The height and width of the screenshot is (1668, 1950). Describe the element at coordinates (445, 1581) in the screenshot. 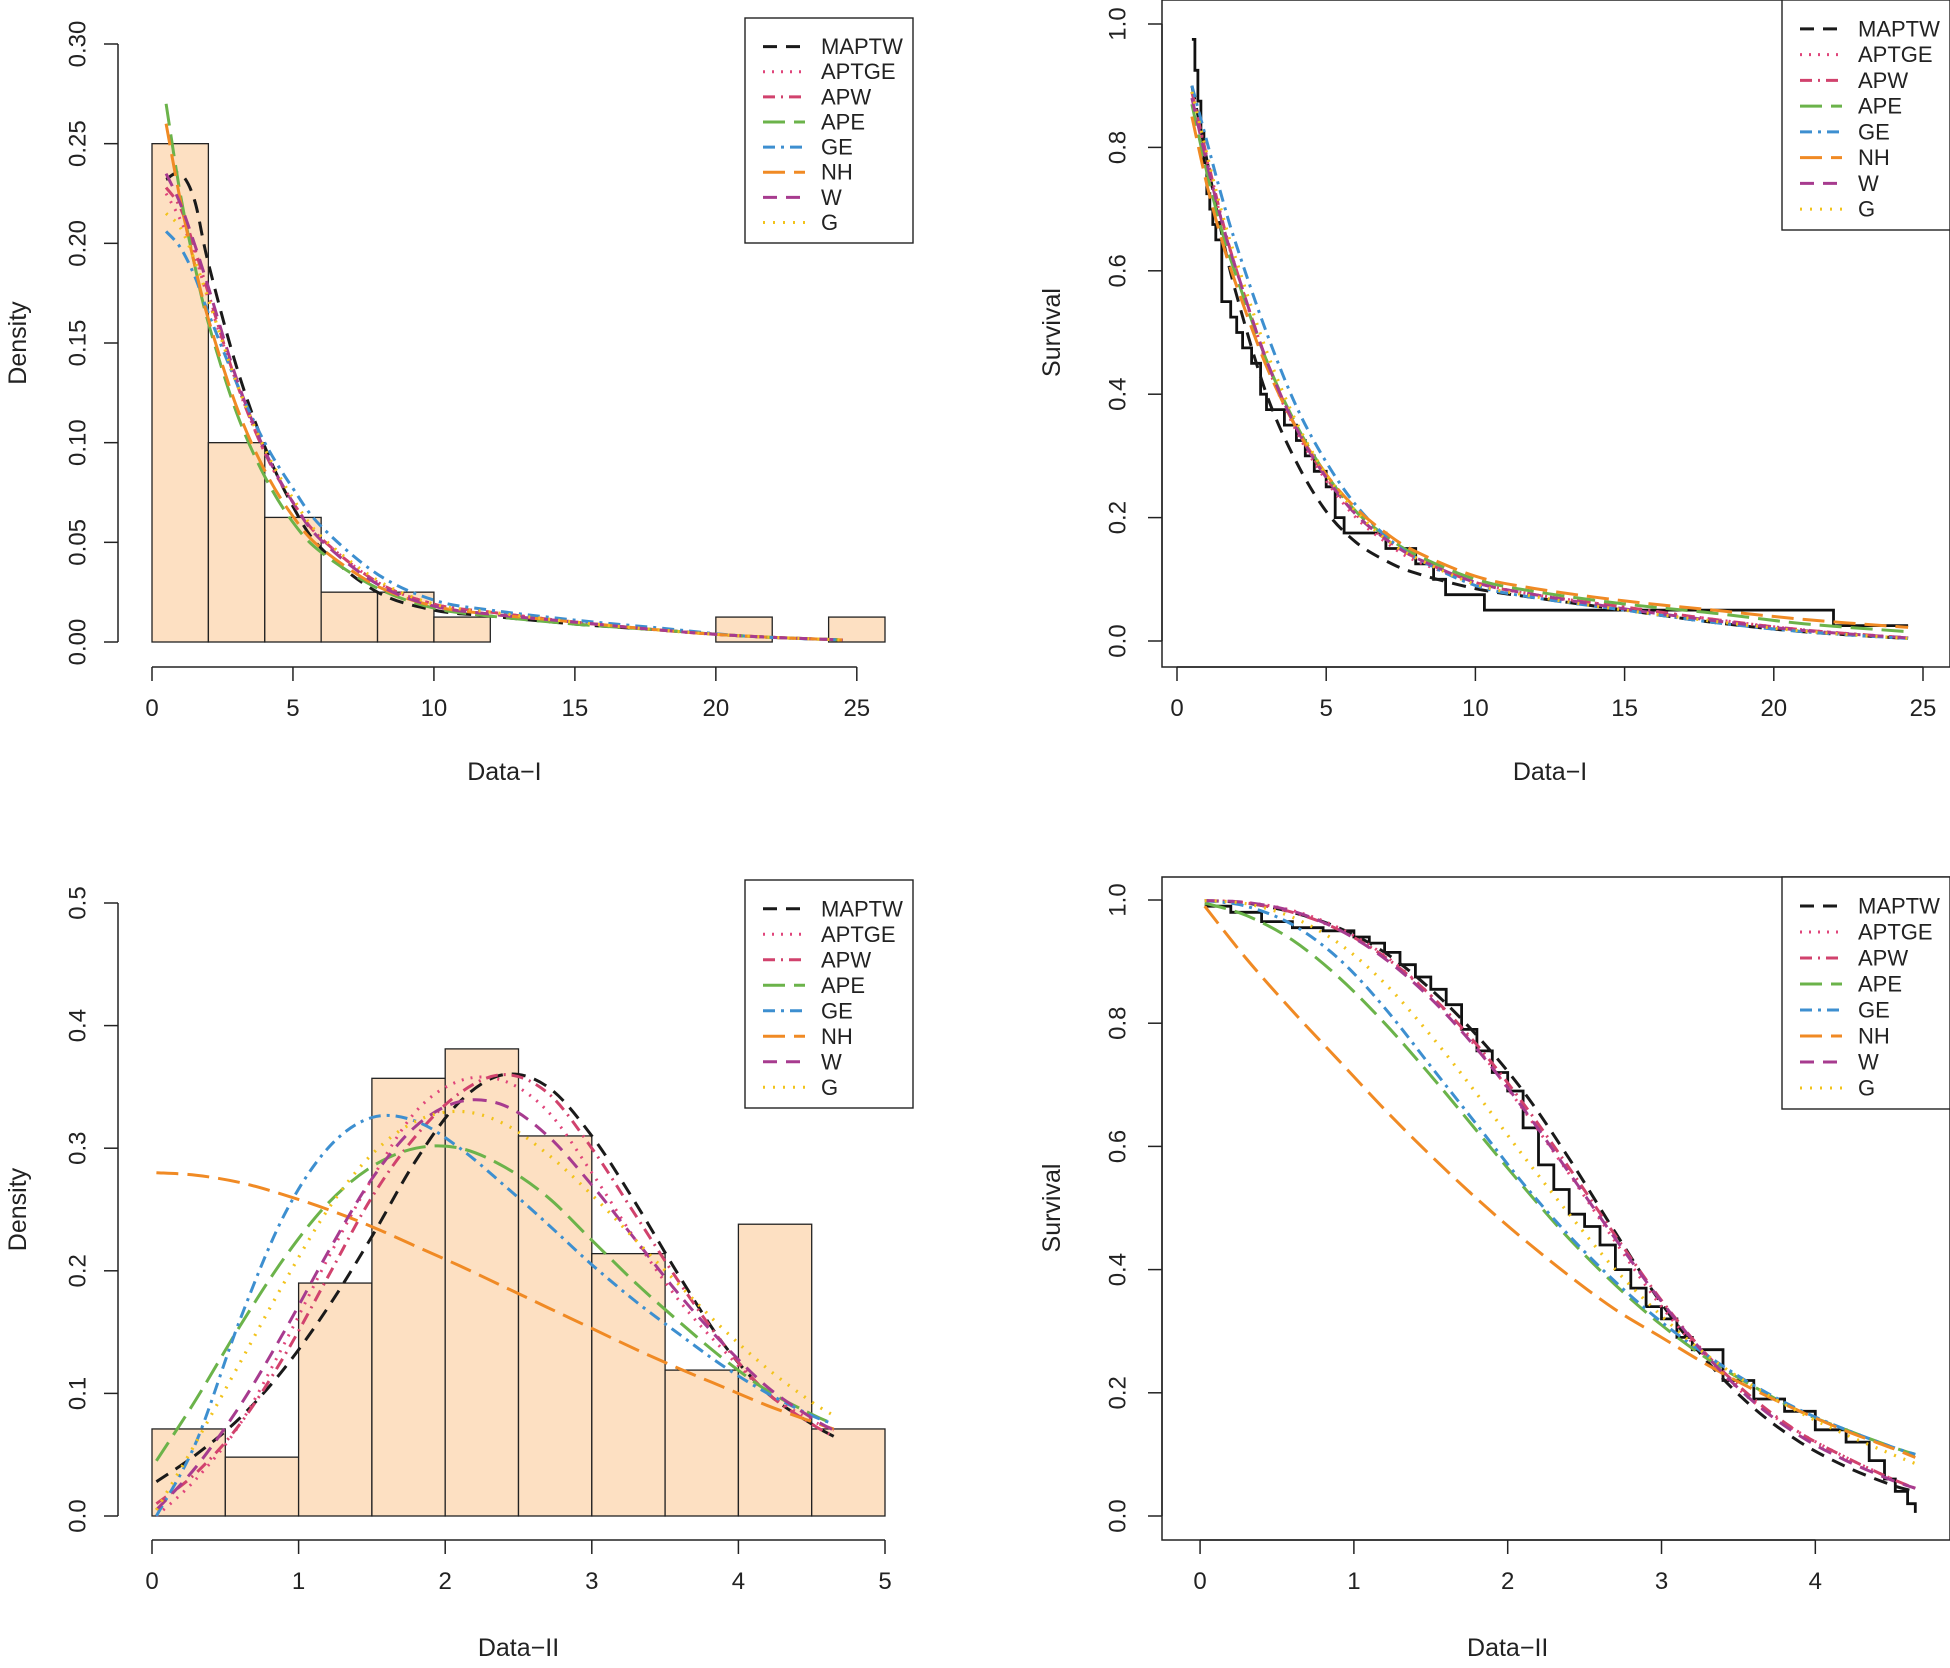

I see `x-tick-label: 2` at that location.